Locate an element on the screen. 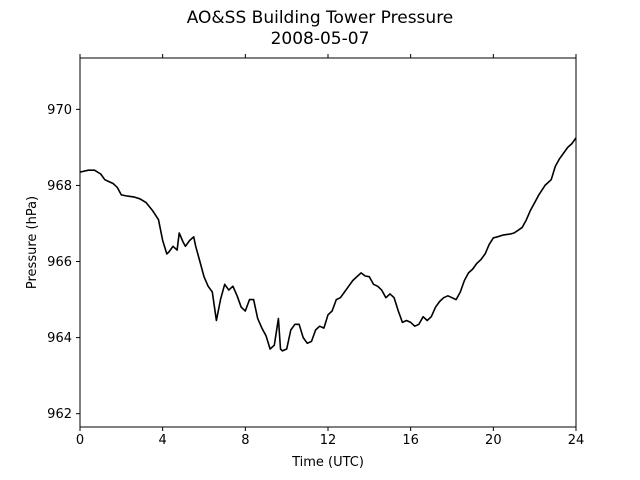 The height and width of the screenshot is (480, 640). chart-subtitle: 2008-05-07 is located at coordinates (320, 39).